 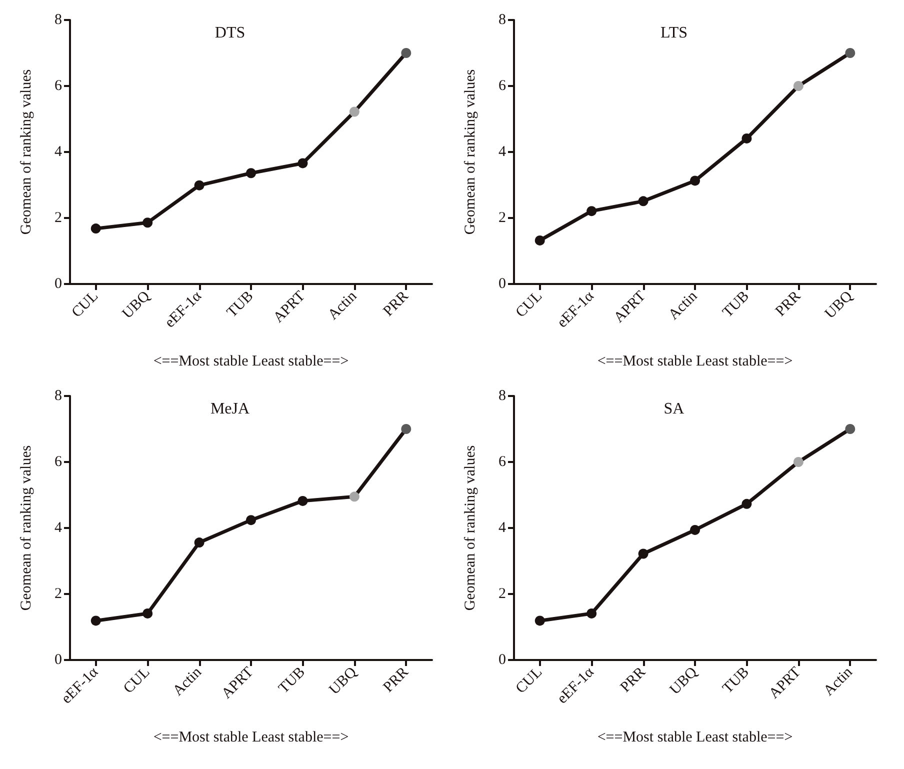 I want to click on chart-title: SA, so click(x=674, y=409).